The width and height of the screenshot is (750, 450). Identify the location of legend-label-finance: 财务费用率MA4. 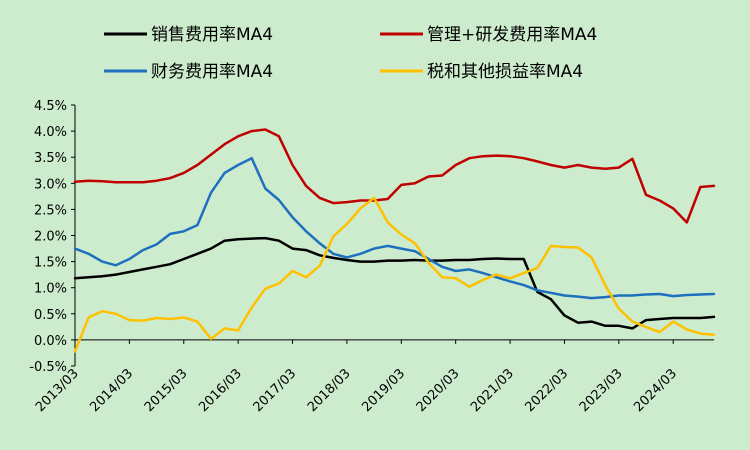
(212, 72).